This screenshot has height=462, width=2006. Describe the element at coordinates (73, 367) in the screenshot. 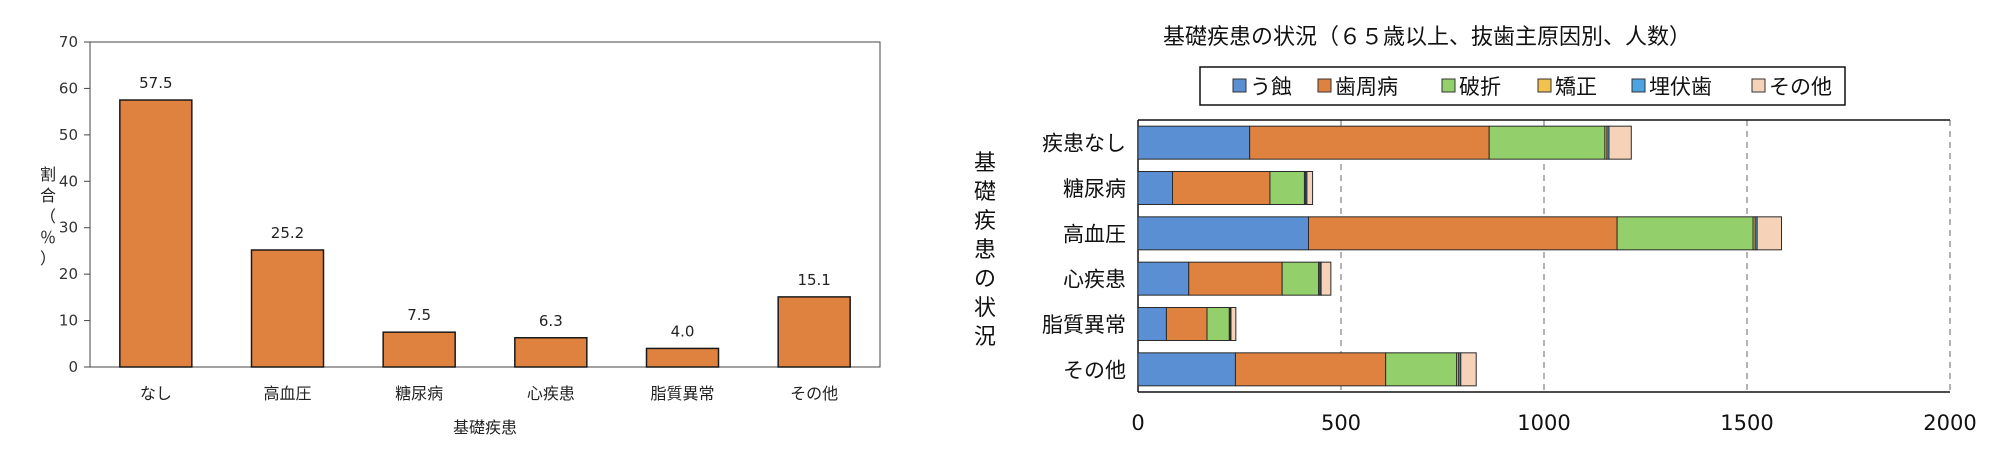

I see `left-y-tick-label: 0` at that location.